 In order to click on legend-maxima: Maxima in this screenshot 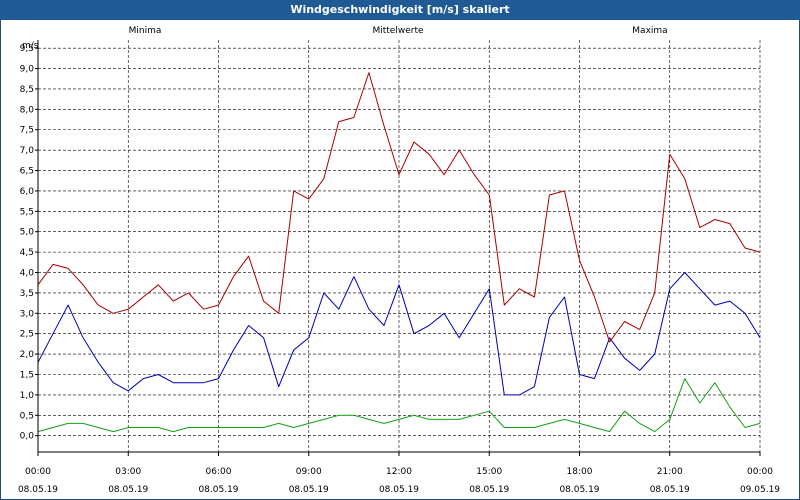, I will do `click(649, 31)`.